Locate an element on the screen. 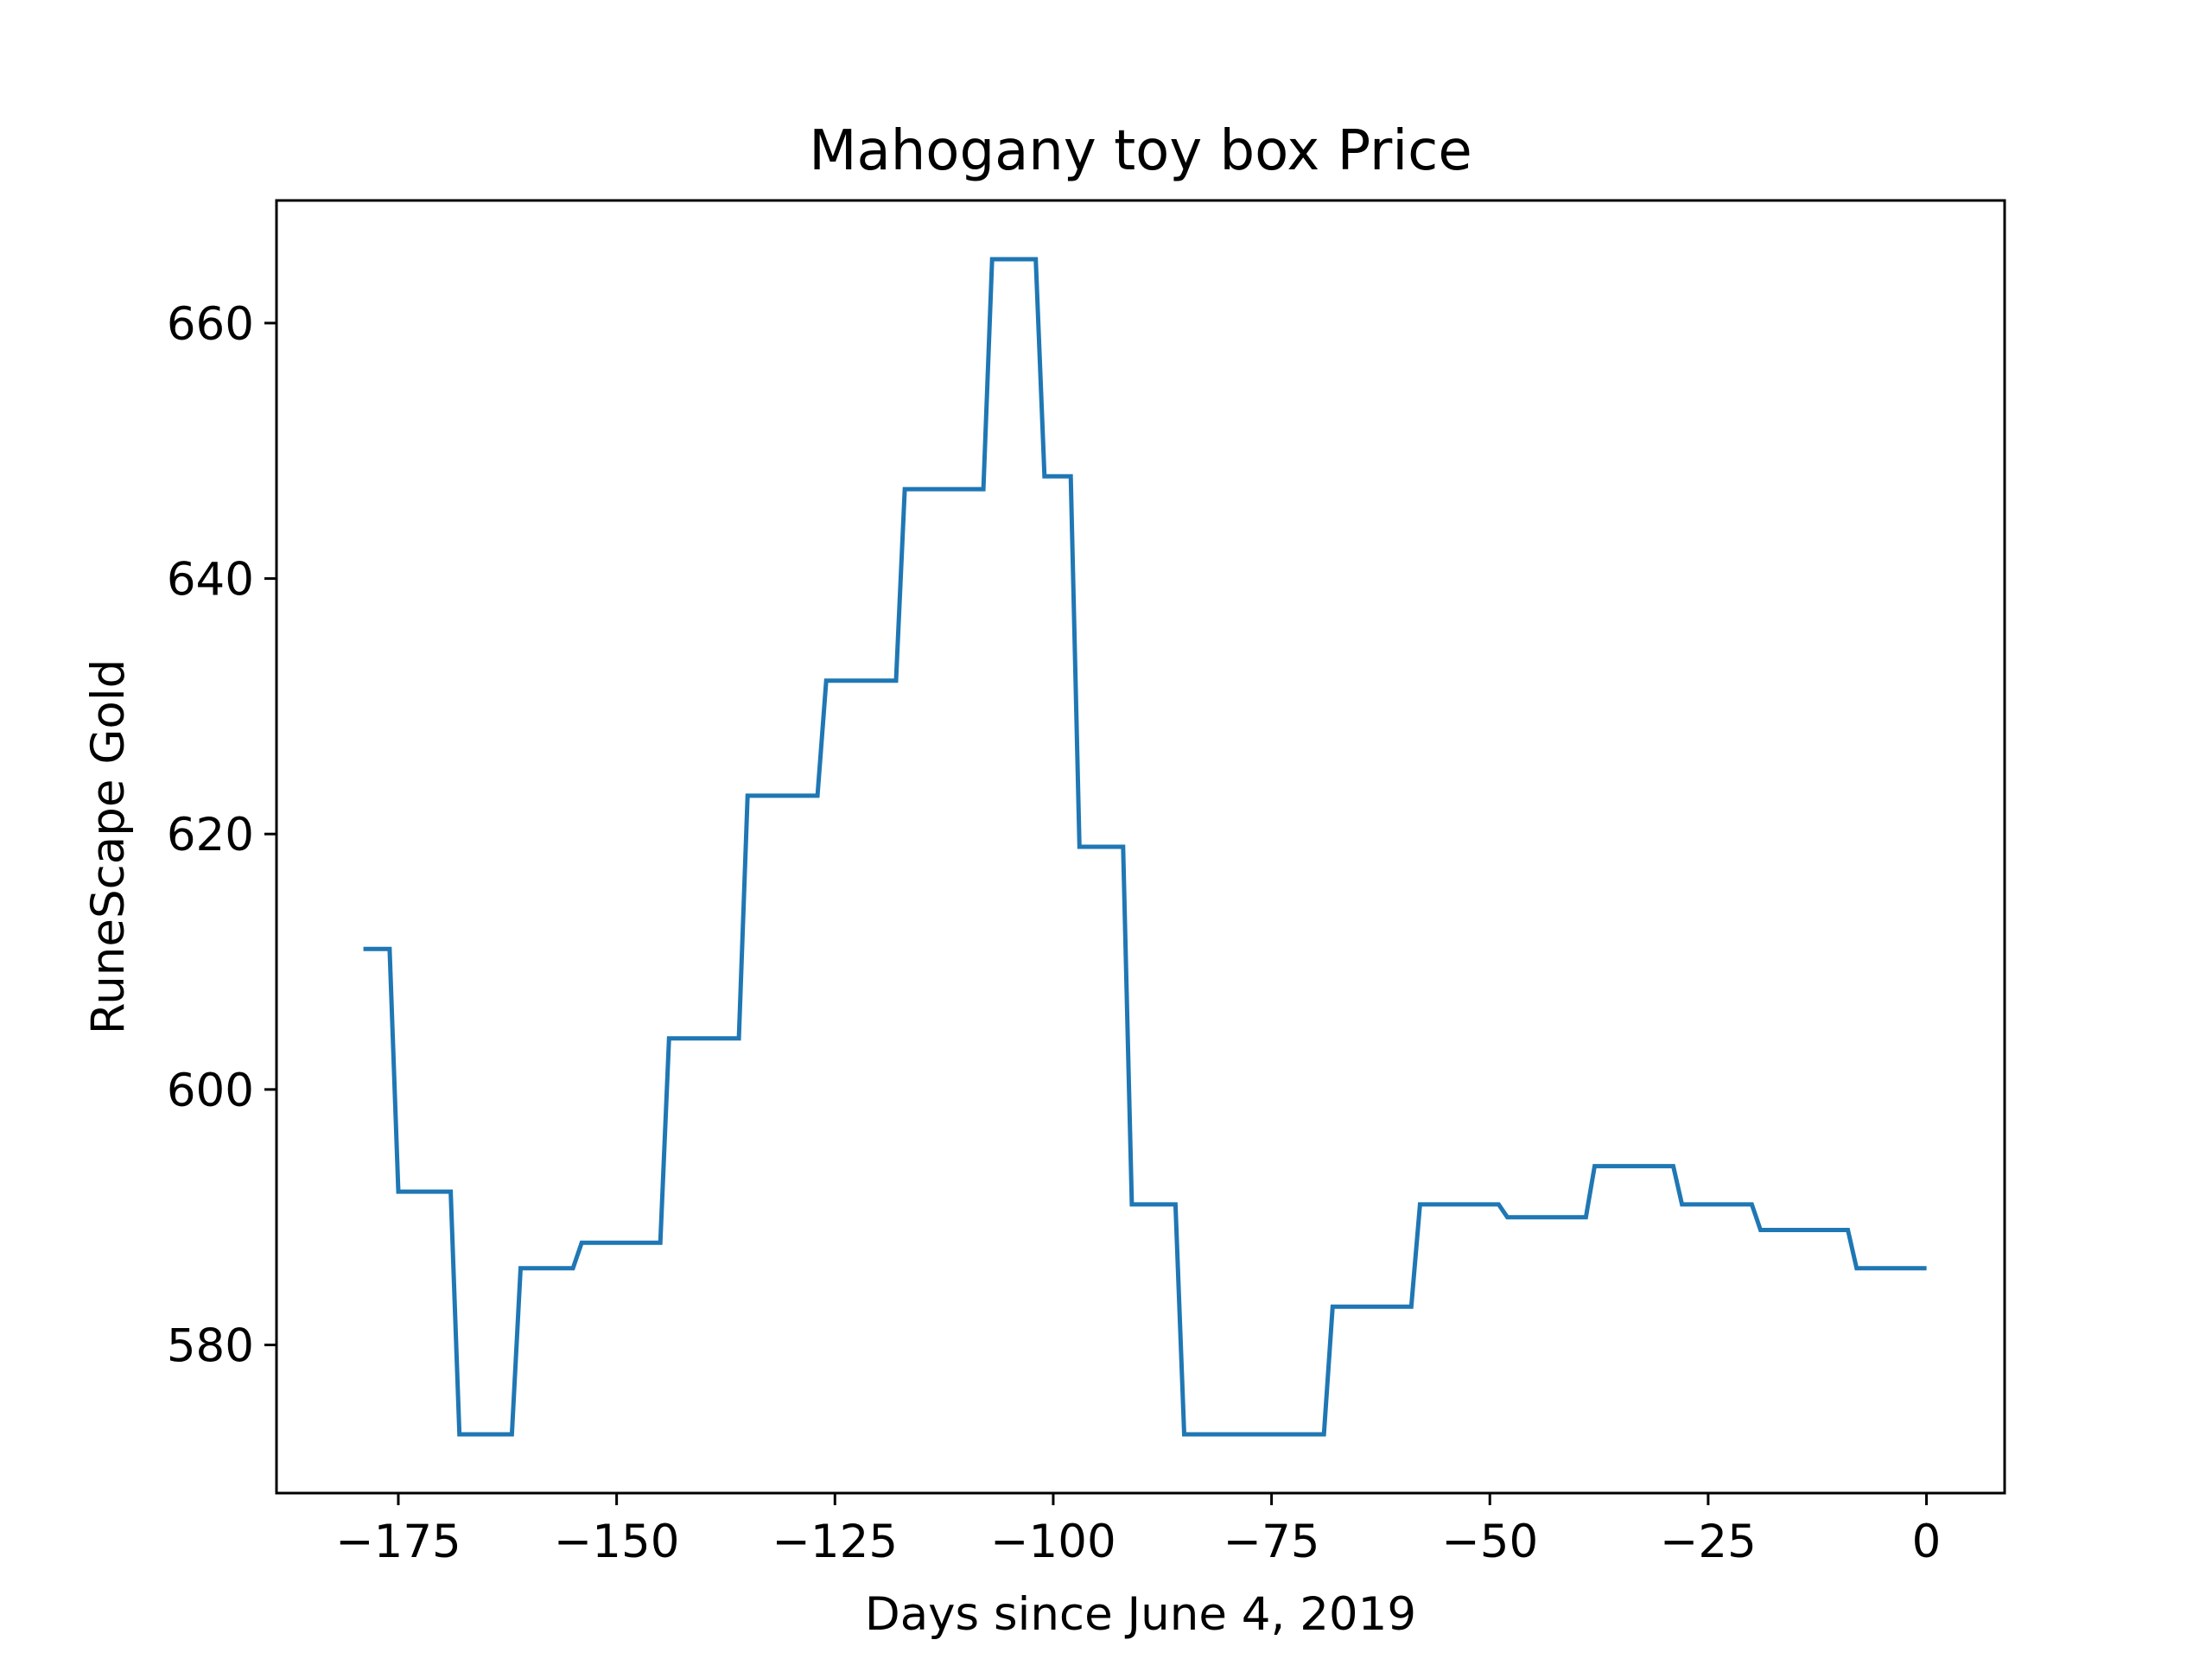 The width and height of the screenshot is (2212, 1659). x-tick-label: −25 is located at coordinates (1708, 1542).